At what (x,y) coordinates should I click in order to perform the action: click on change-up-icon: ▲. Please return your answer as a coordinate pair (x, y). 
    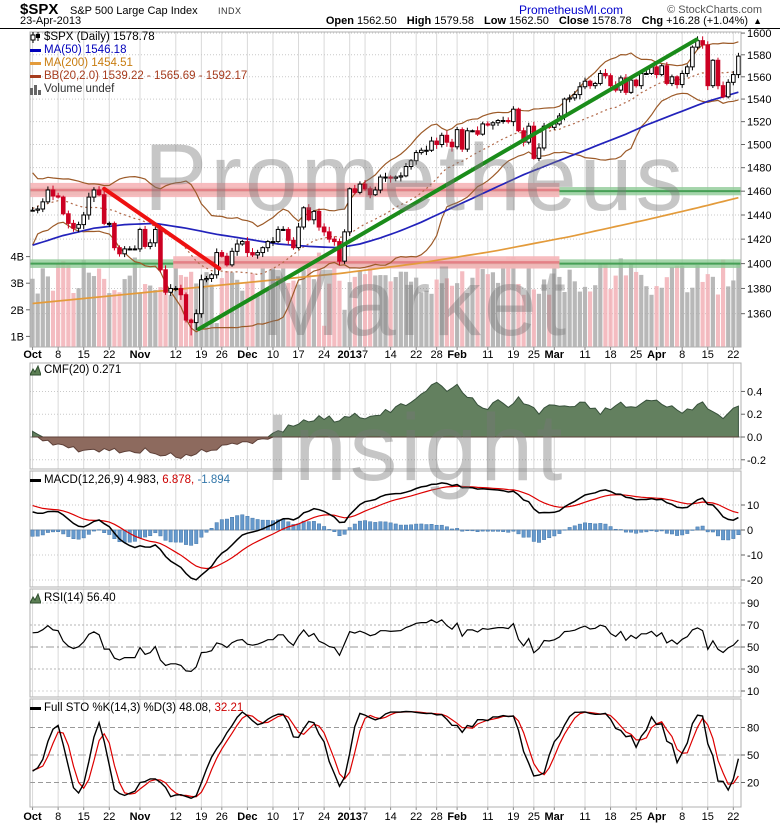
    Looking at the image, I should click on (757, 21).